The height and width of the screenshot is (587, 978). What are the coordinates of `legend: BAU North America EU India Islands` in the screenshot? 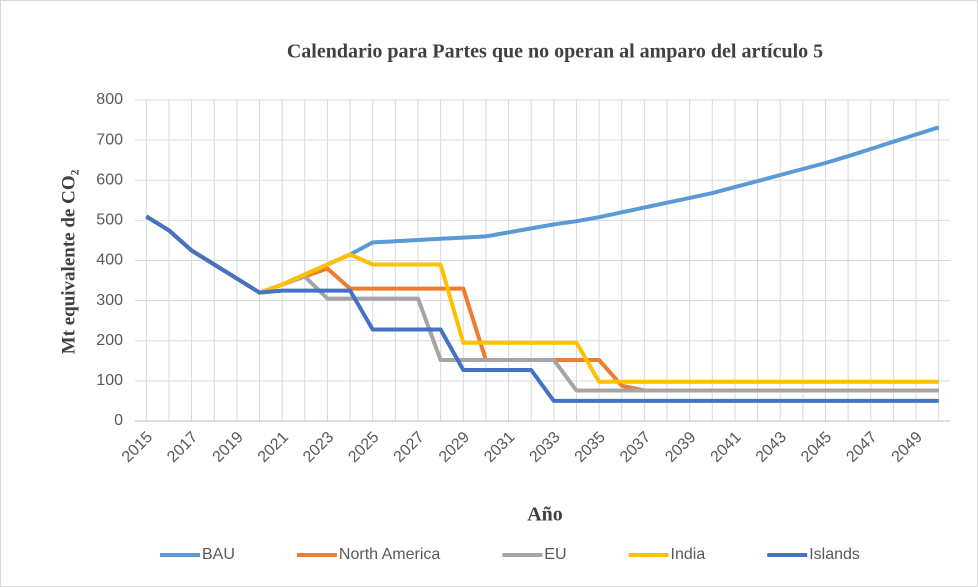 It's located at (510, 554).